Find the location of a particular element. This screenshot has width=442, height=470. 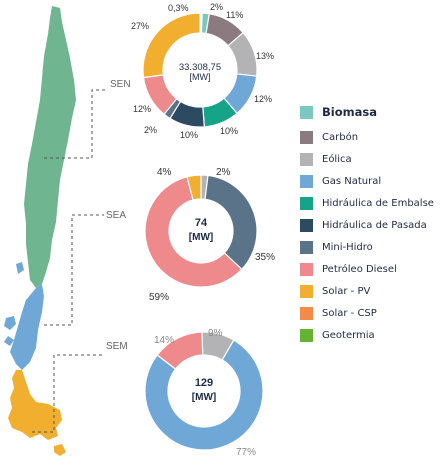

label-sen-embalse: 10% is located at coordinates (229, 131).